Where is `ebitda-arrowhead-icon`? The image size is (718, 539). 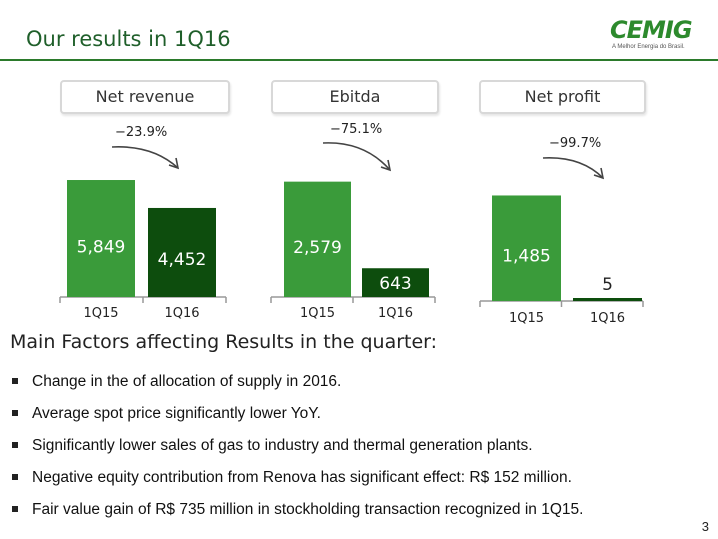
ebitda-arrowhead-icon is located at coordinates (386, 165).